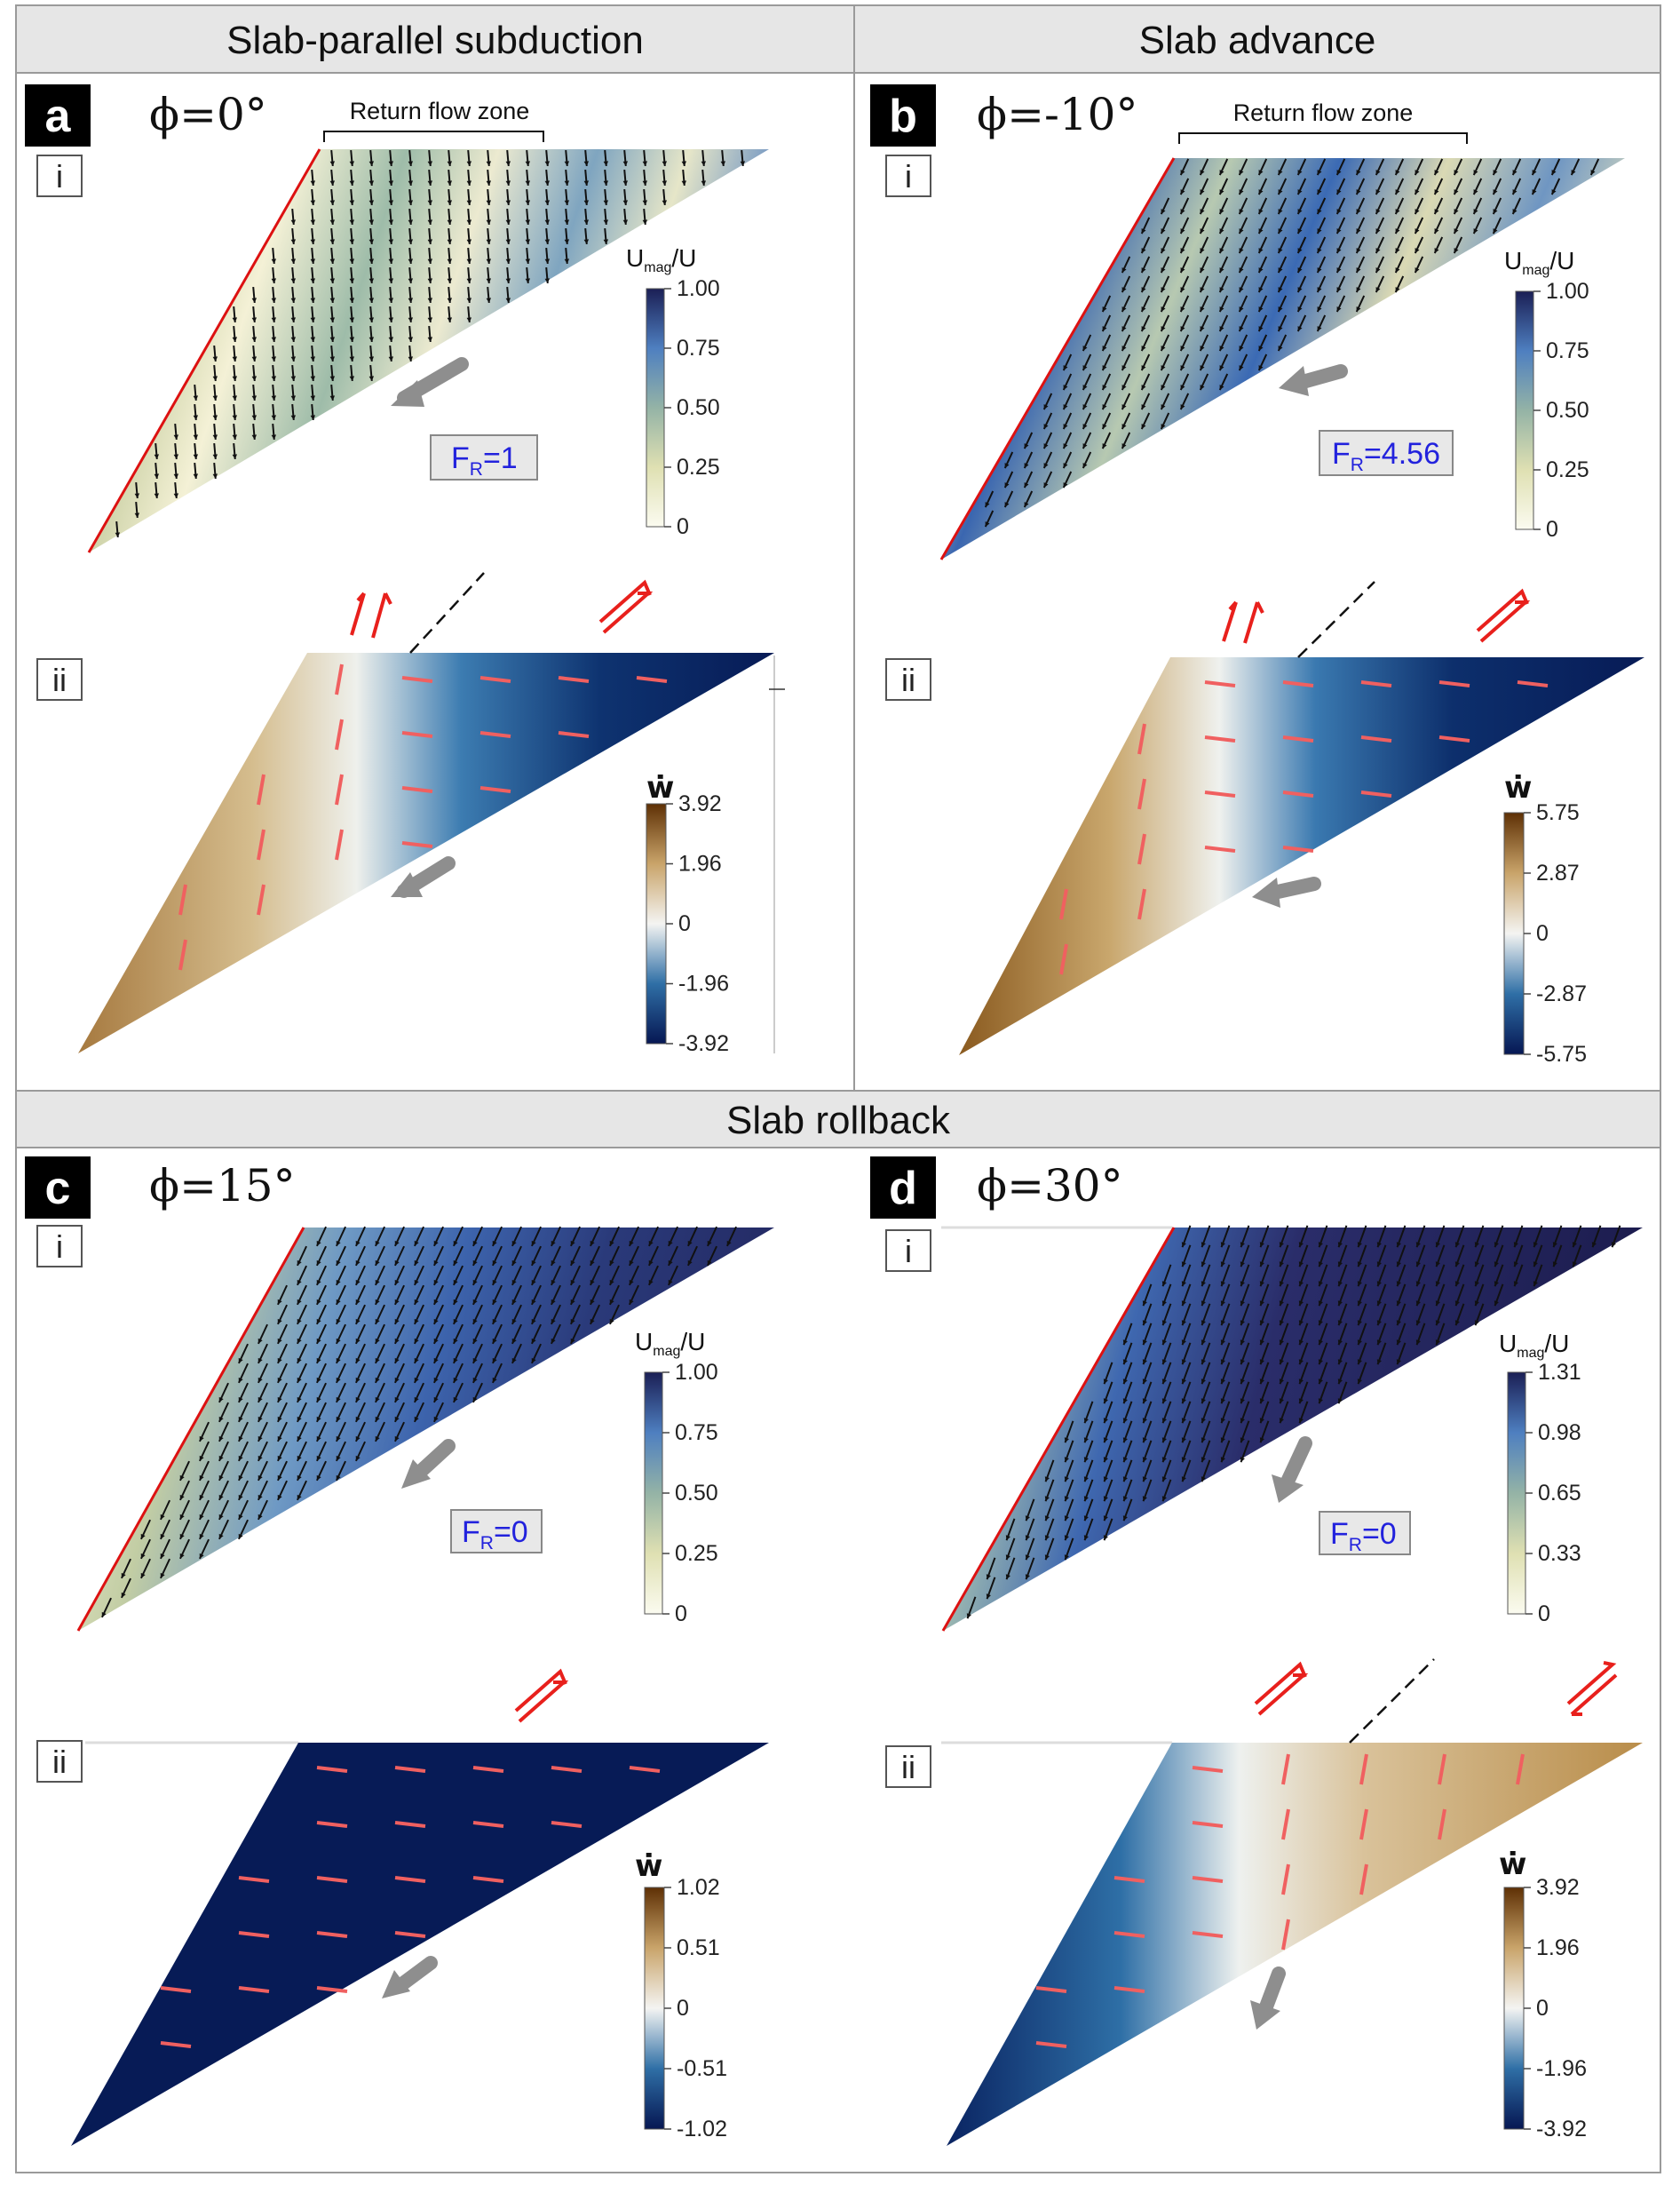 The width and height of the screenshot is (1680, 2185). Describe the element at coordinates (681, 1613) in the screenshot. I see `colorbar-tick-label: 0` at that location.